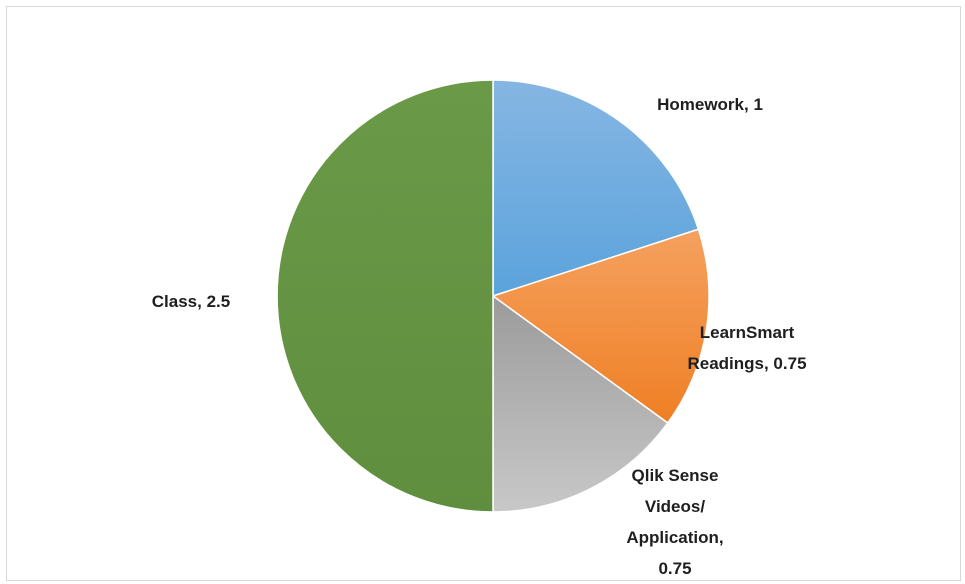 This screenshot has width=965, height=584. What do you see at coordinates (746, 348) in the screenshot?
I see `data-label-learnsmart-readings: LearnSmart Readings, 0.75` at bounding box center [746, 348].